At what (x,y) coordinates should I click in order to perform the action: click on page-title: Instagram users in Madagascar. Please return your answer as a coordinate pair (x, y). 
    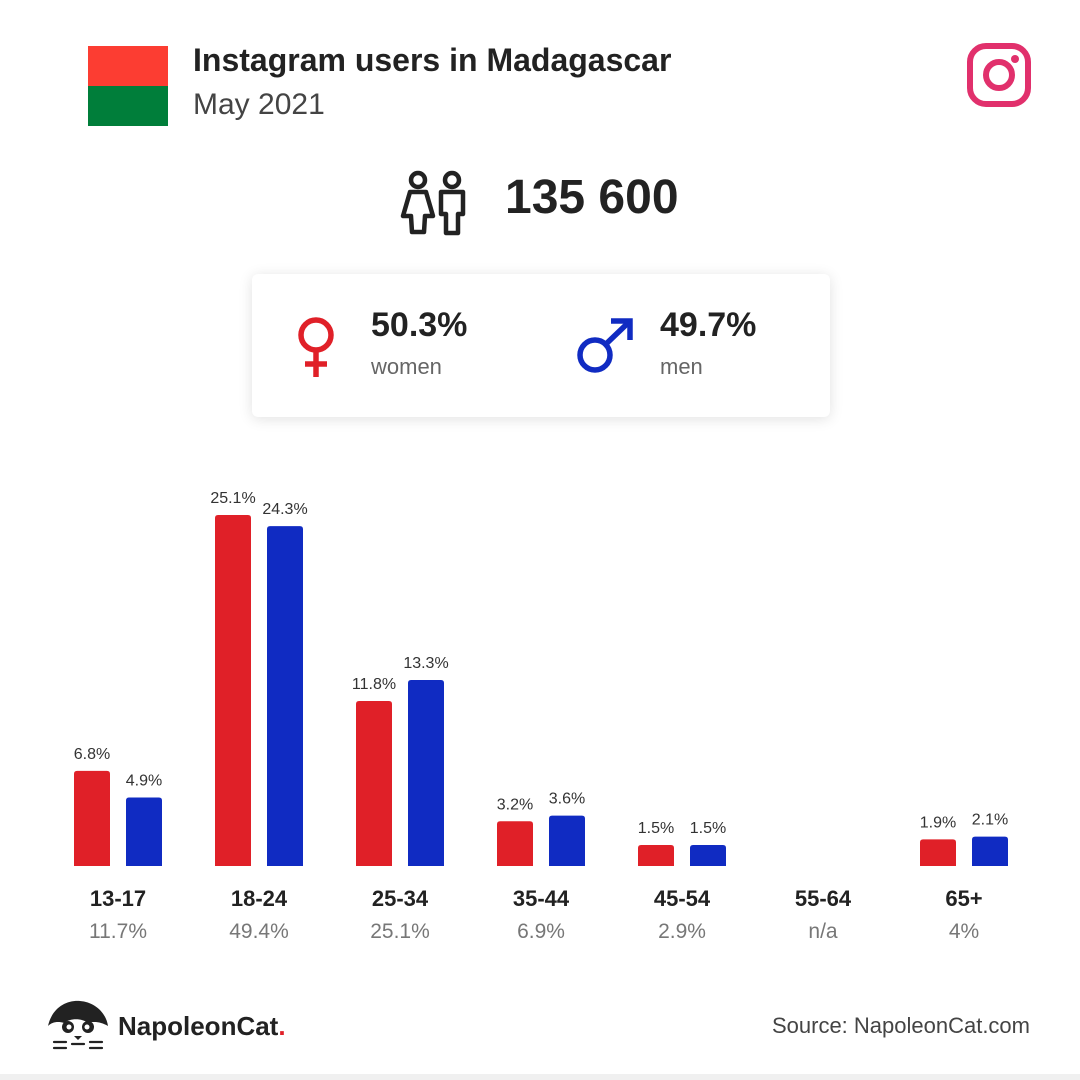
    Looking at the image, I should click on (432, 60).